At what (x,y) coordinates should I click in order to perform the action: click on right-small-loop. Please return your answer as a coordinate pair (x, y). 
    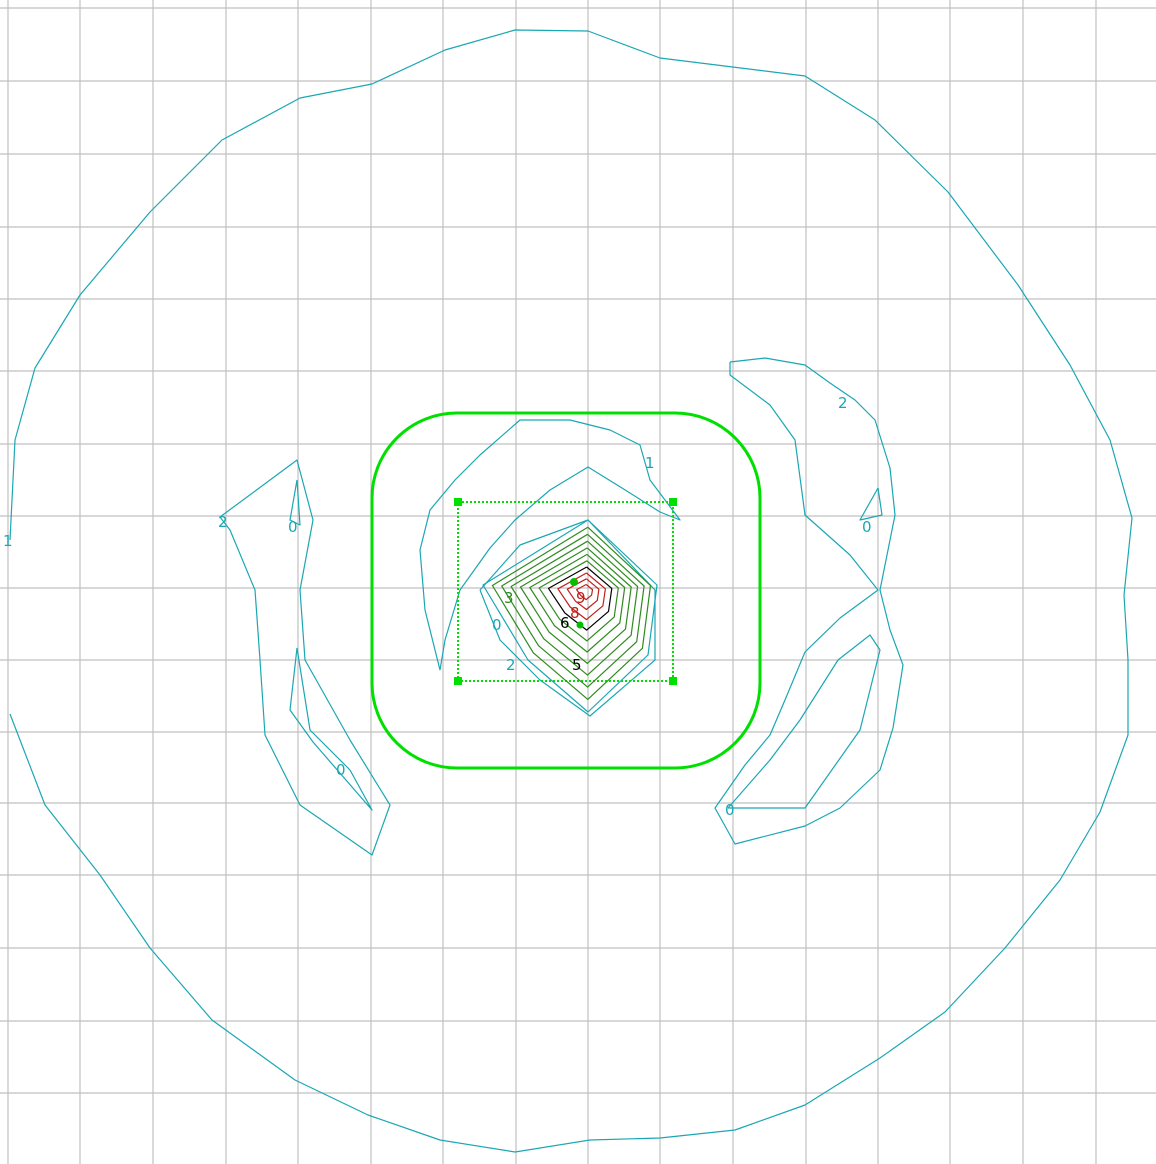
    Looking at the image, I should click on (871, 504).